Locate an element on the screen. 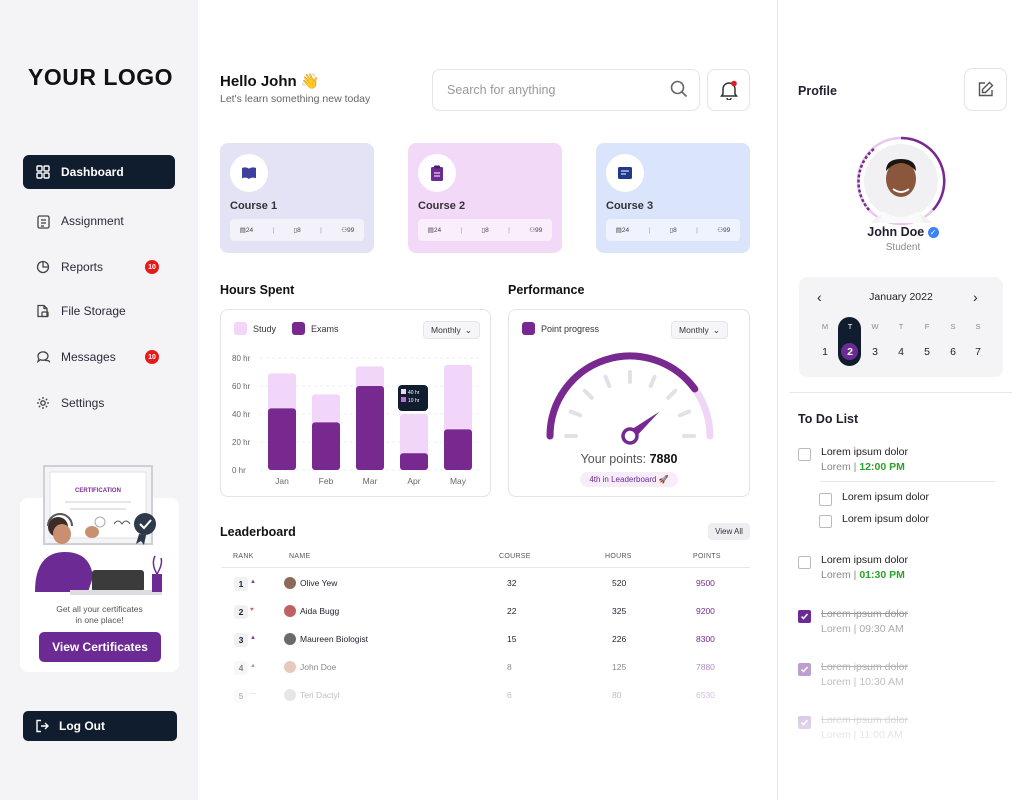  calendar-day: 7 is located at coordinates (978, 352).